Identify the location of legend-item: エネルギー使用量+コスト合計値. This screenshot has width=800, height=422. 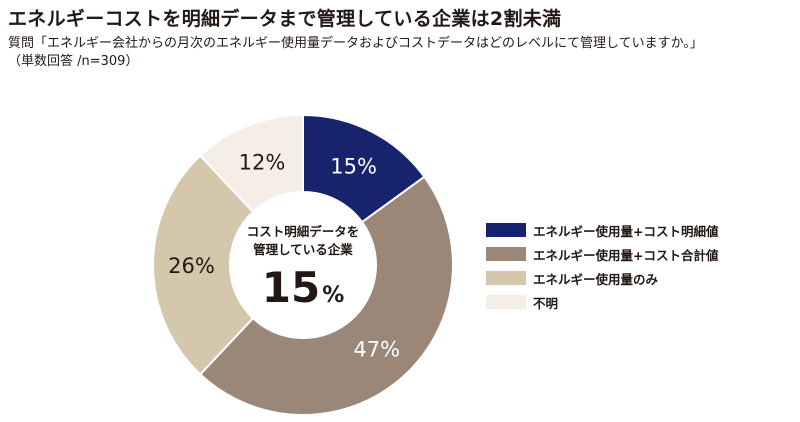
(602, 254).